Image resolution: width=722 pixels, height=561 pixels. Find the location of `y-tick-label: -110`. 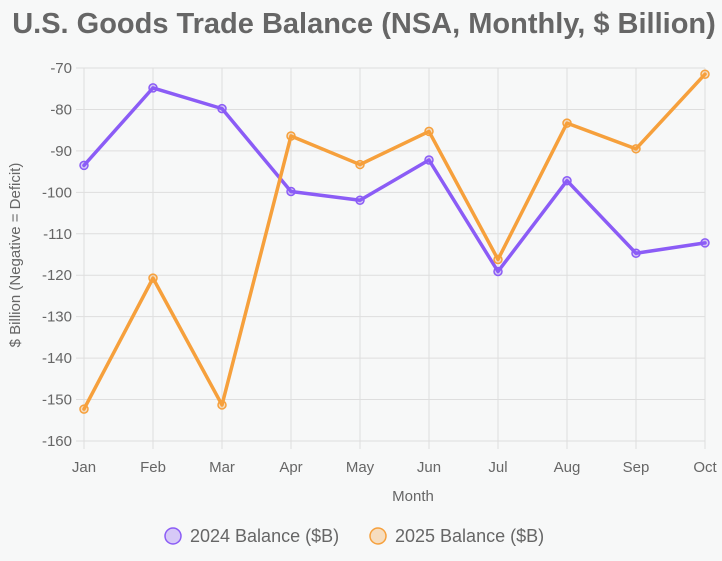

y-tick-label: -110 is located at coordinates (57, 234).